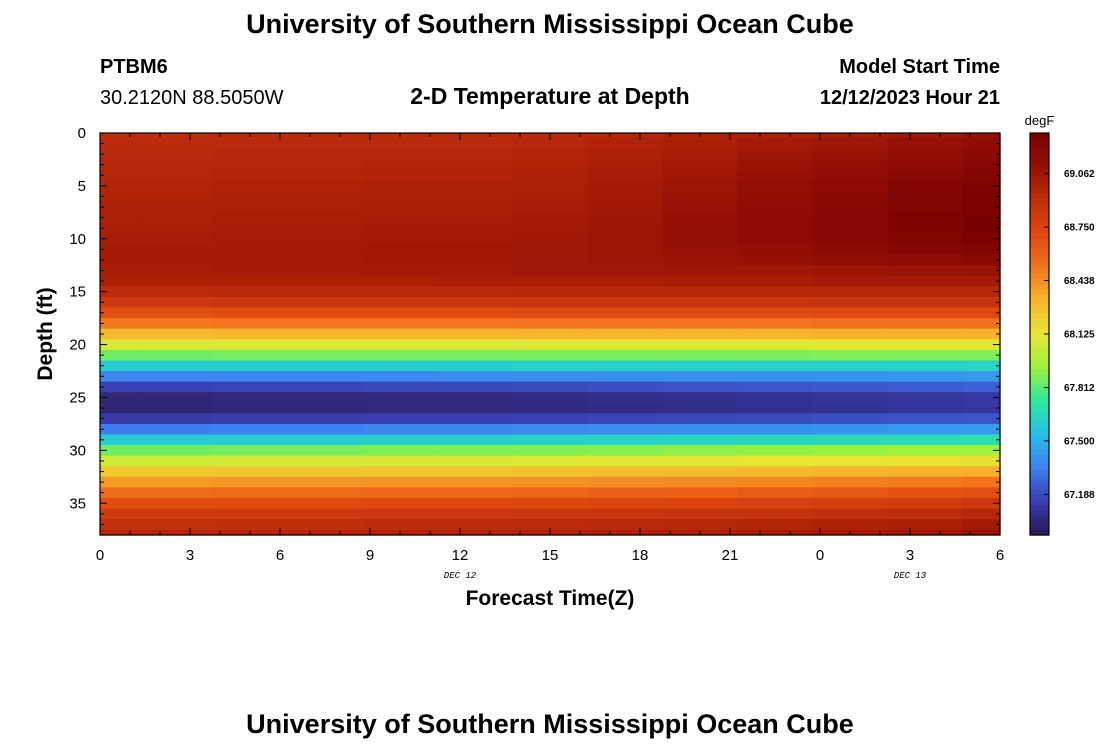 This screenshot has width=1100, height=750. What do you see at coordinates (550, 96) in the screenshot?
I see `chart-subtitle: 2-D Temperature at Depth` at bounding box center [550, 96].